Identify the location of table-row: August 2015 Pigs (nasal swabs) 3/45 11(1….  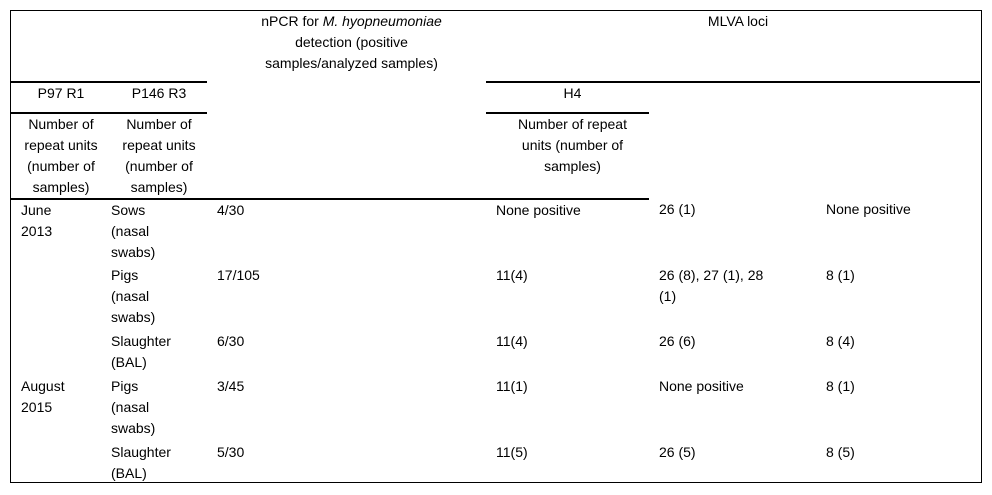
(495, 409).